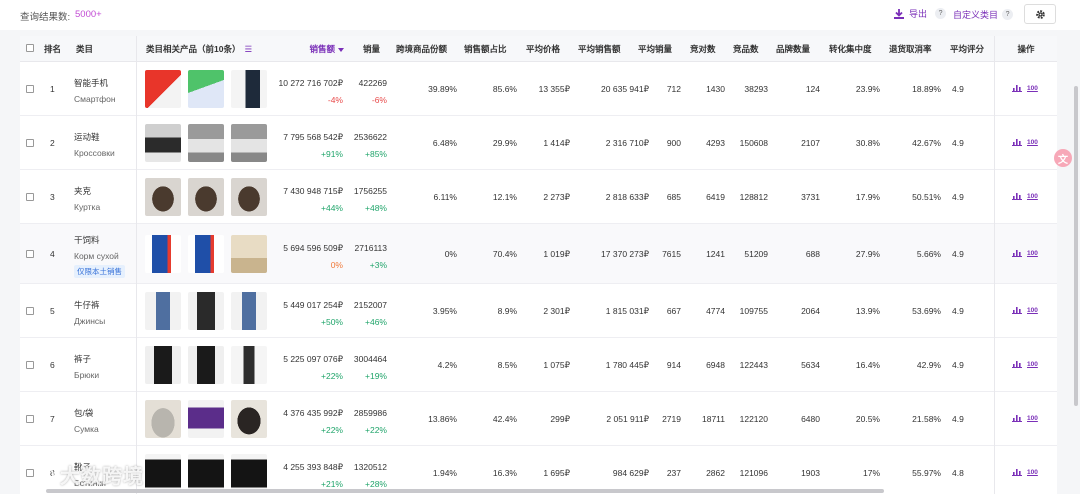  What do you see at coordinates (30, 48) in the screenshot?
I see `select-all-checkbox` at bounding box center [30, 48].